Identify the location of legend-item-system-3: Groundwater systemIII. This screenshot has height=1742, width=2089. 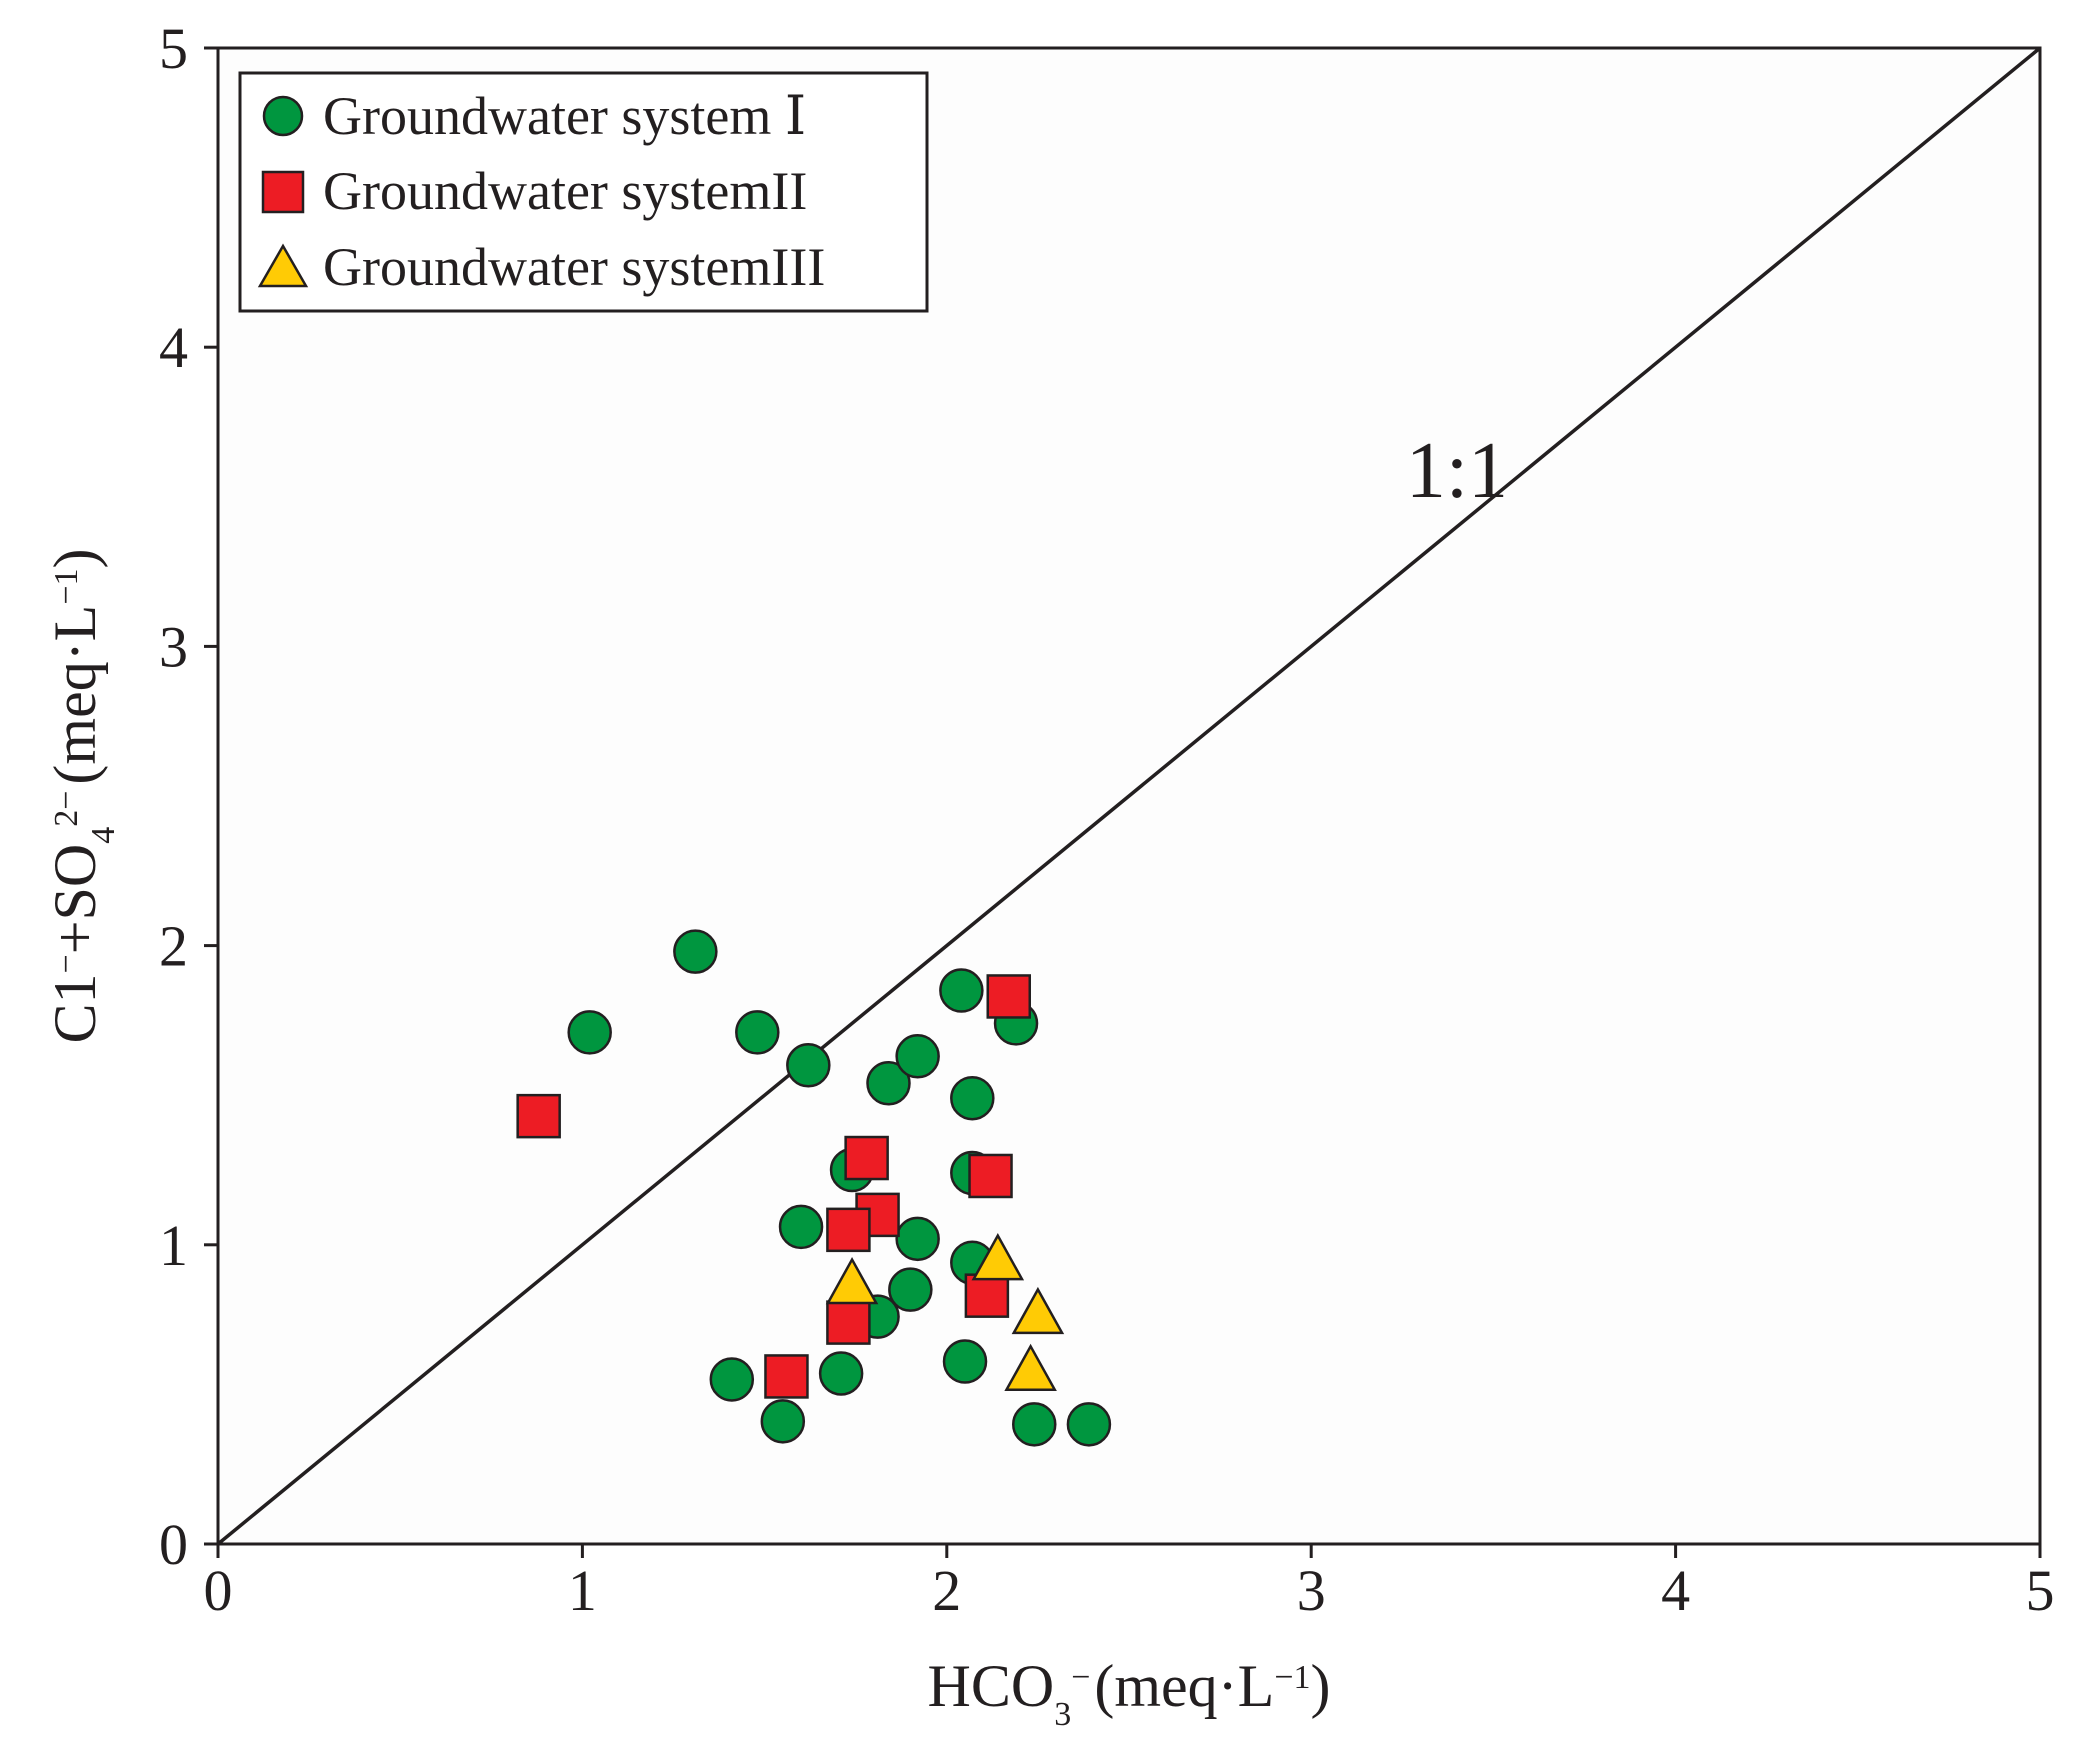
(541, 267).